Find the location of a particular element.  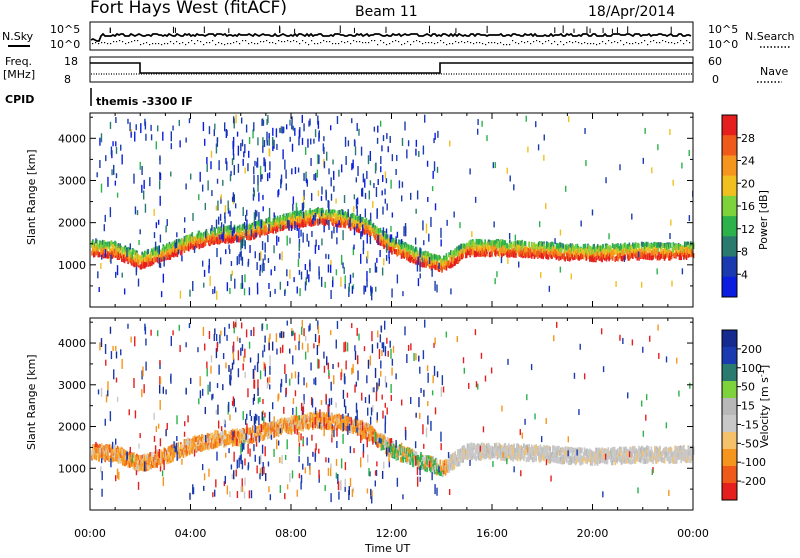

y-tick-label: 3000 is located at coordinates (72, 180).